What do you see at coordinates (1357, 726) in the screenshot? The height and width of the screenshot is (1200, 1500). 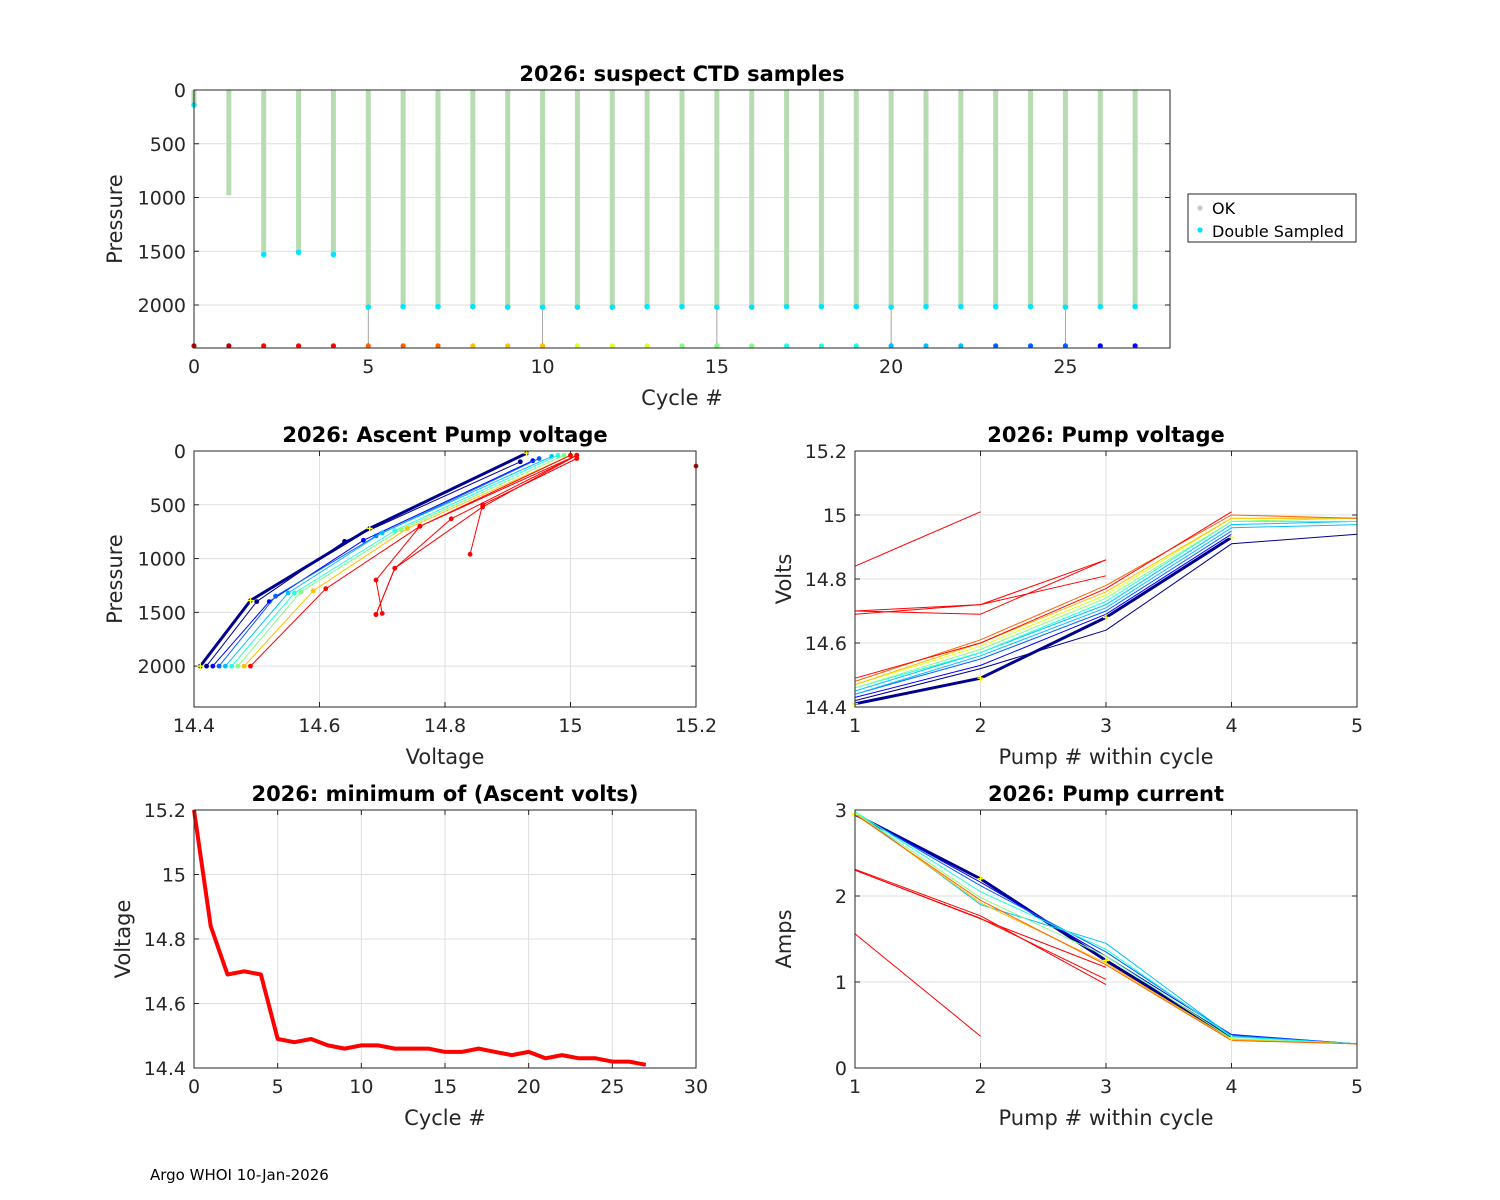 I see `x-tick-label: 5` at bounding box center [1357, 726].